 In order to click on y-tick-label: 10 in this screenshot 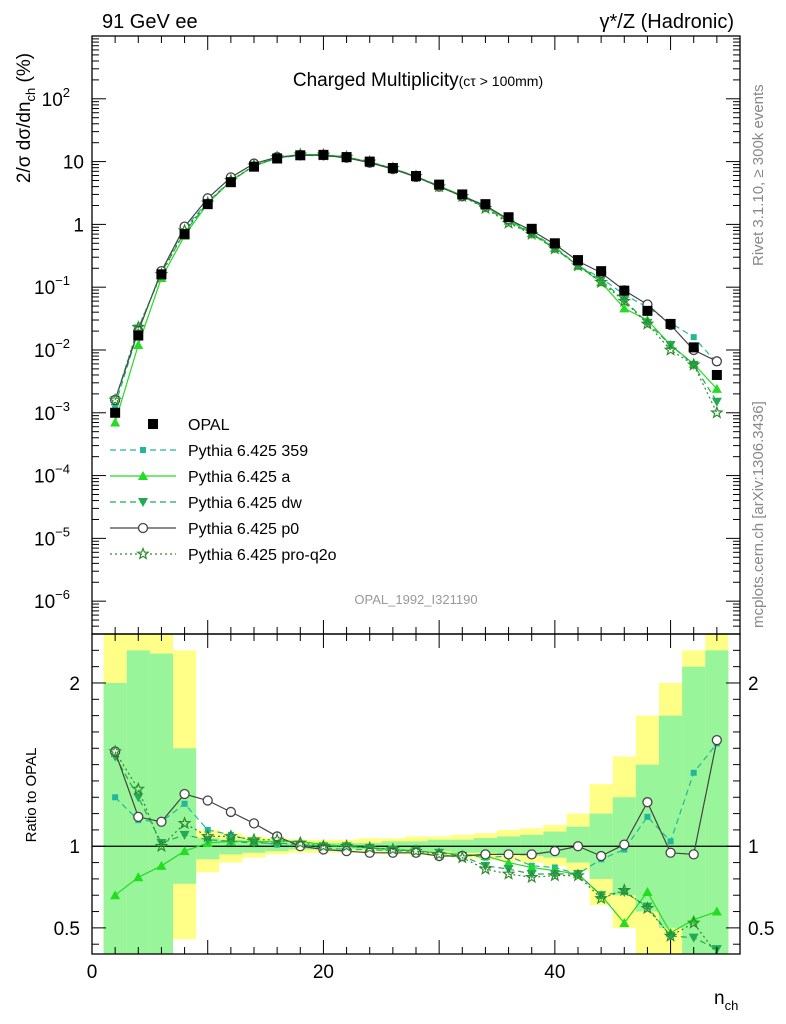, I will do `click(73, 163)`.